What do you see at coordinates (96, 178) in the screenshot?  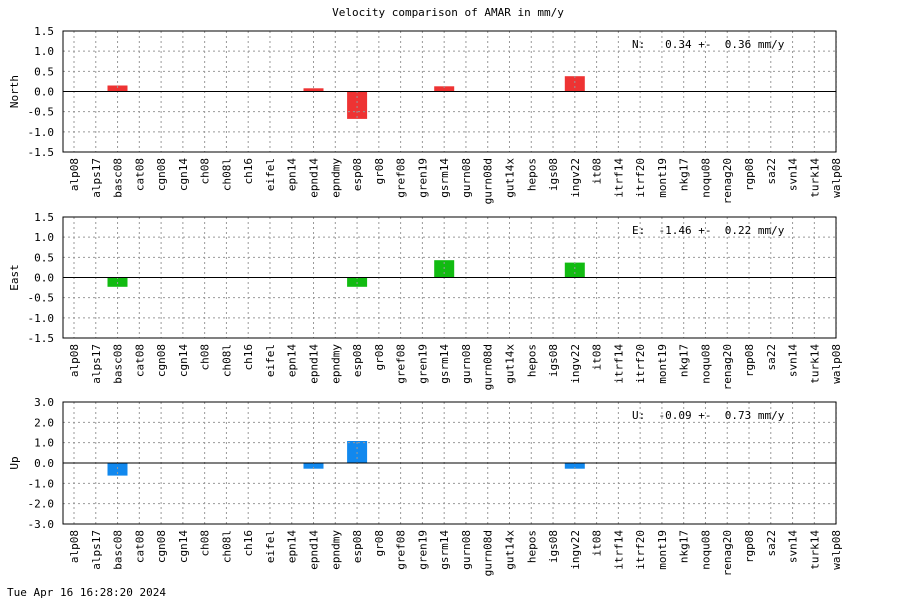 I see `x-tick-label: alps17` at bounding box center [96, 178].